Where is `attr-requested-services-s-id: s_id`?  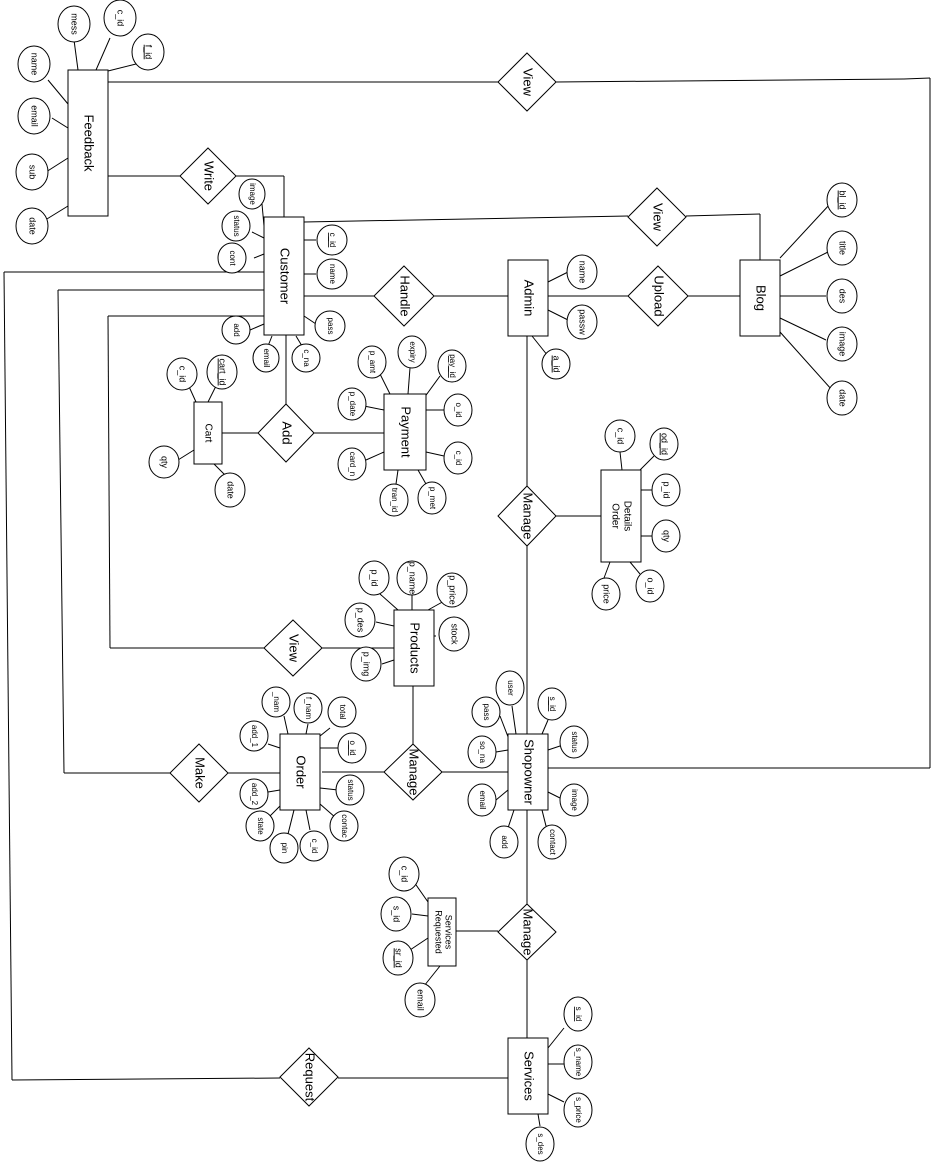
attr-requested-services-s-id: s_id is located at coordinates (396, 914).